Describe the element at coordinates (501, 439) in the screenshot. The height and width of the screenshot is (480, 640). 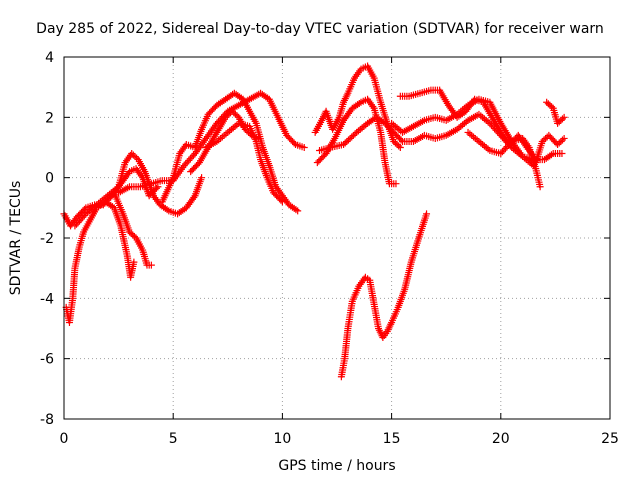
I see `x-tick-label: 20` at that location.